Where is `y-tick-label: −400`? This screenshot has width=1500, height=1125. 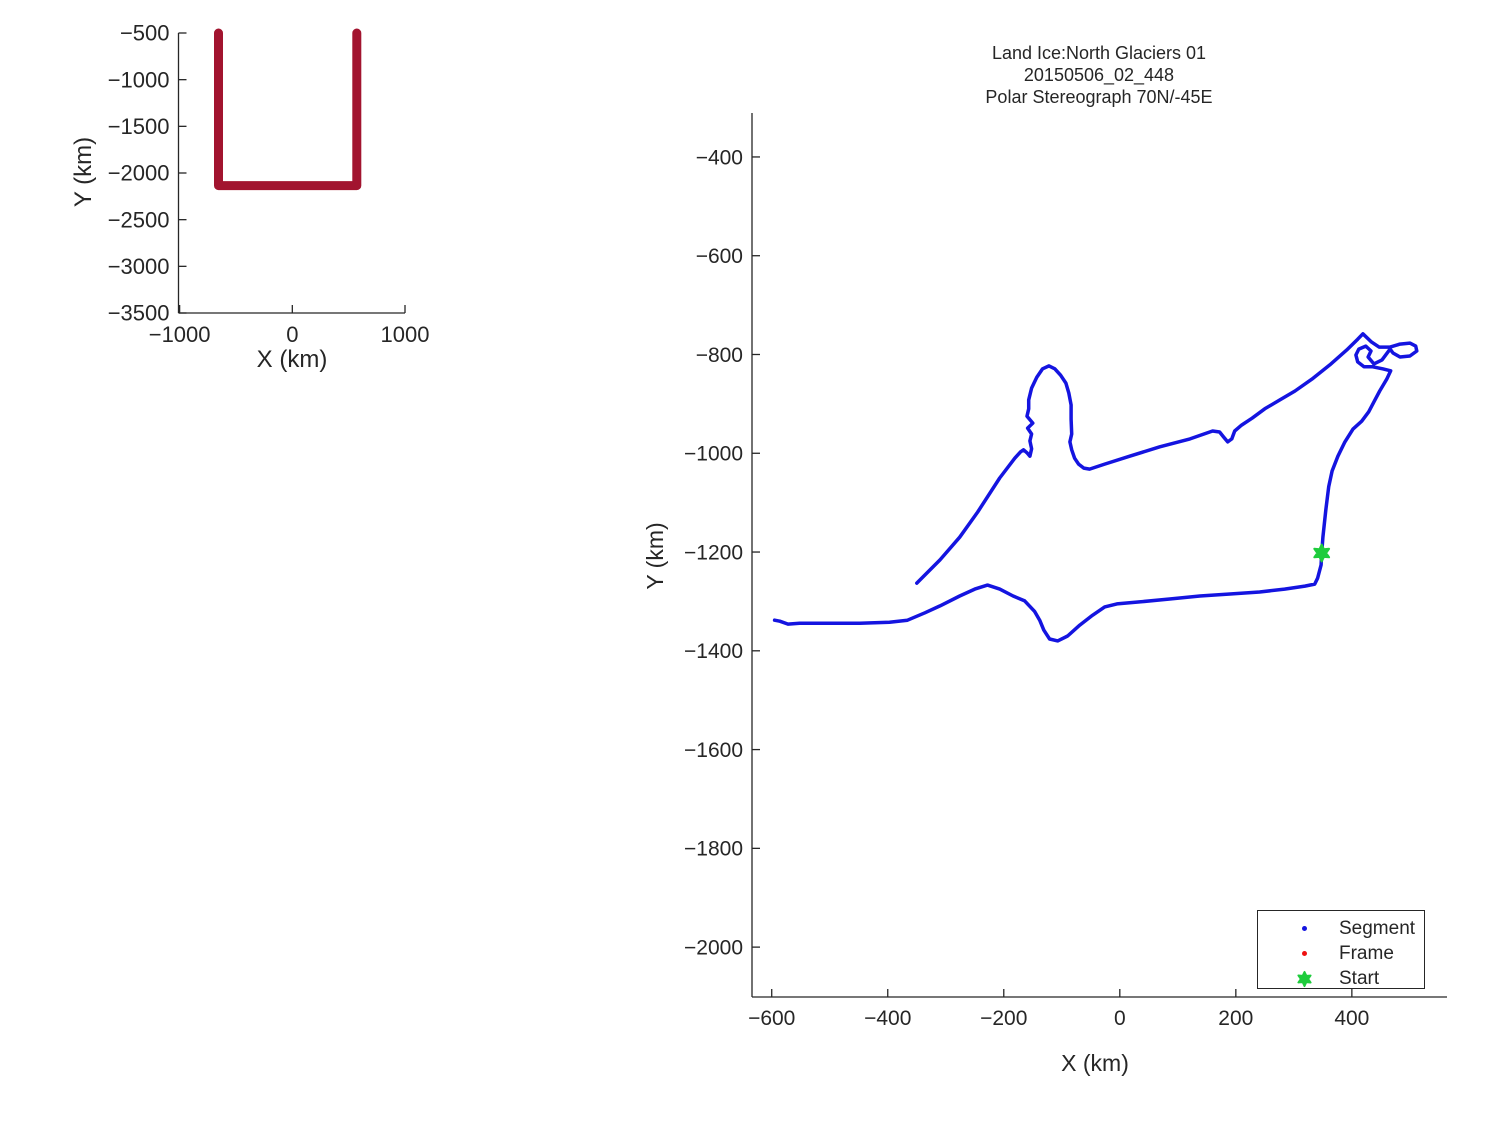 y-tick-label: −400 is located at coordinates (719, 157).